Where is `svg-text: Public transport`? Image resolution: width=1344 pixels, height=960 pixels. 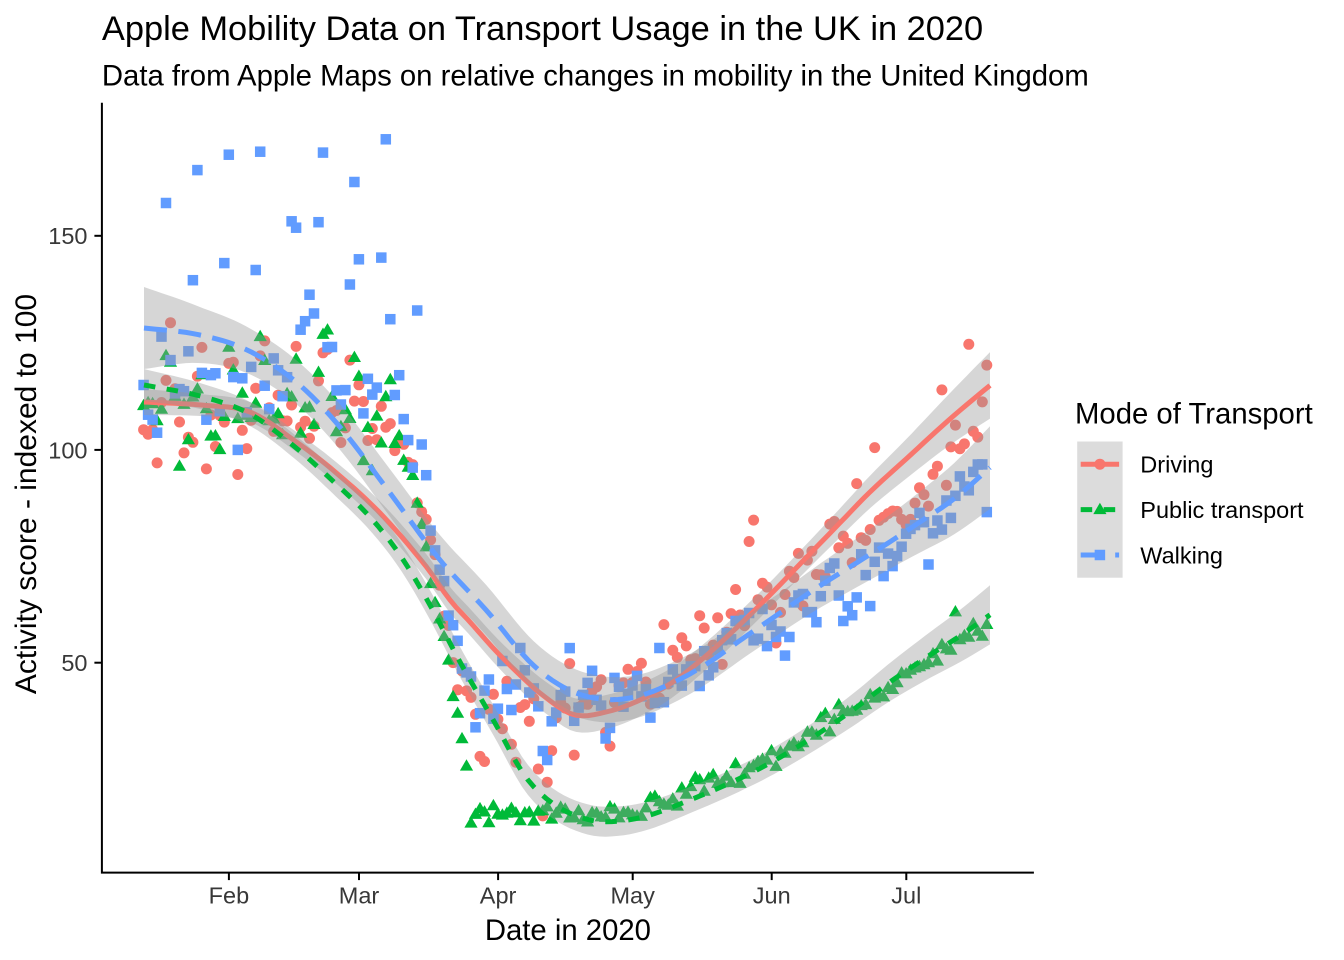 svg-text: Public transport is located at coordinates (1222, 510).